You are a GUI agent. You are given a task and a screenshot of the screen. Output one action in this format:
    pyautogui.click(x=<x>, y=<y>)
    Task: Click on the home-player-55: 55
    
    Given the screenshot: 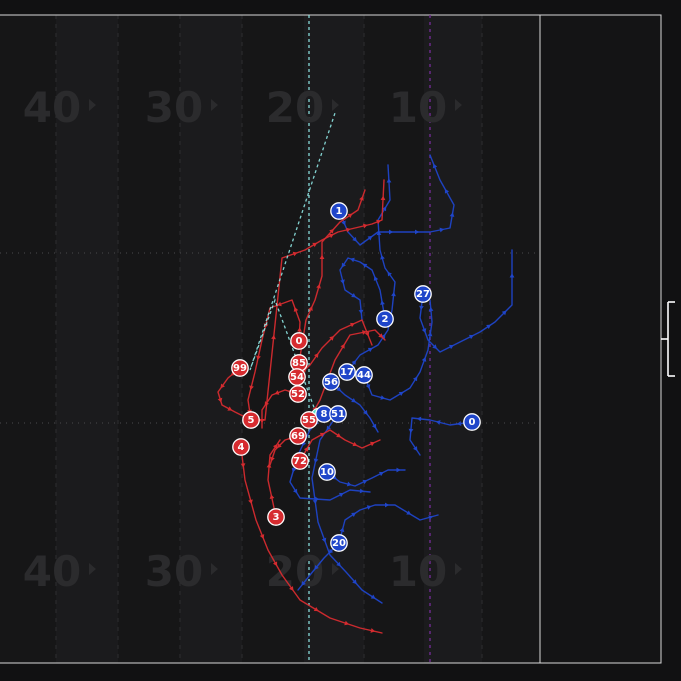 What is the action you would take?
    pyautogui.click(x=309, y=420)
    